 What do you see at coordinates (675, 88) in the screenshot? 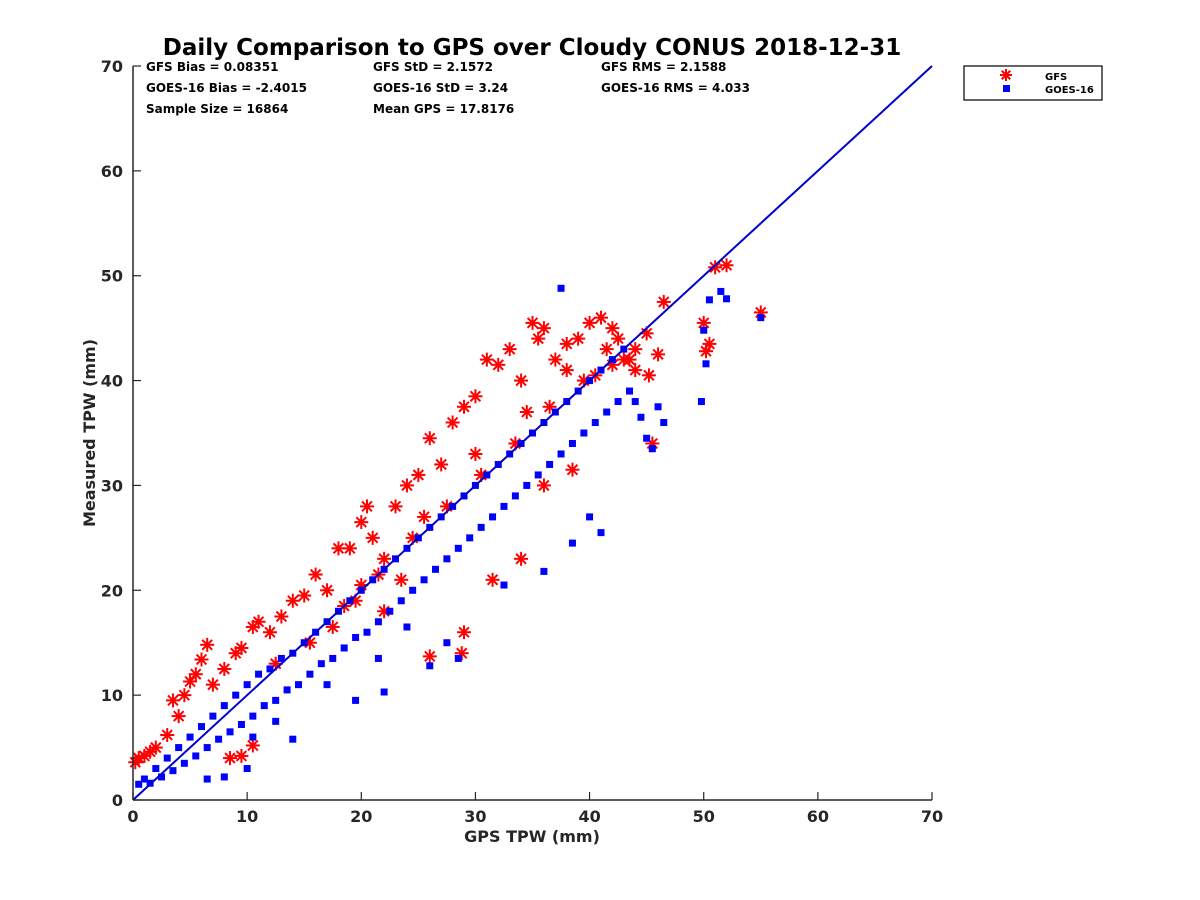
I see `stat-goes-rms: GOES-16 RMS = 4.033` at bounding box center [675, 88].